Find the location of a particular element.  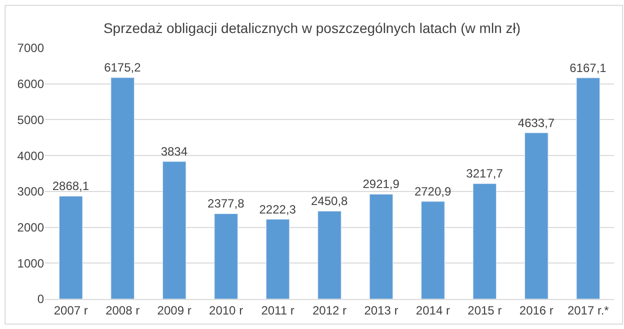

y-tick-label: 6000 is located at coordinates (30, 84).